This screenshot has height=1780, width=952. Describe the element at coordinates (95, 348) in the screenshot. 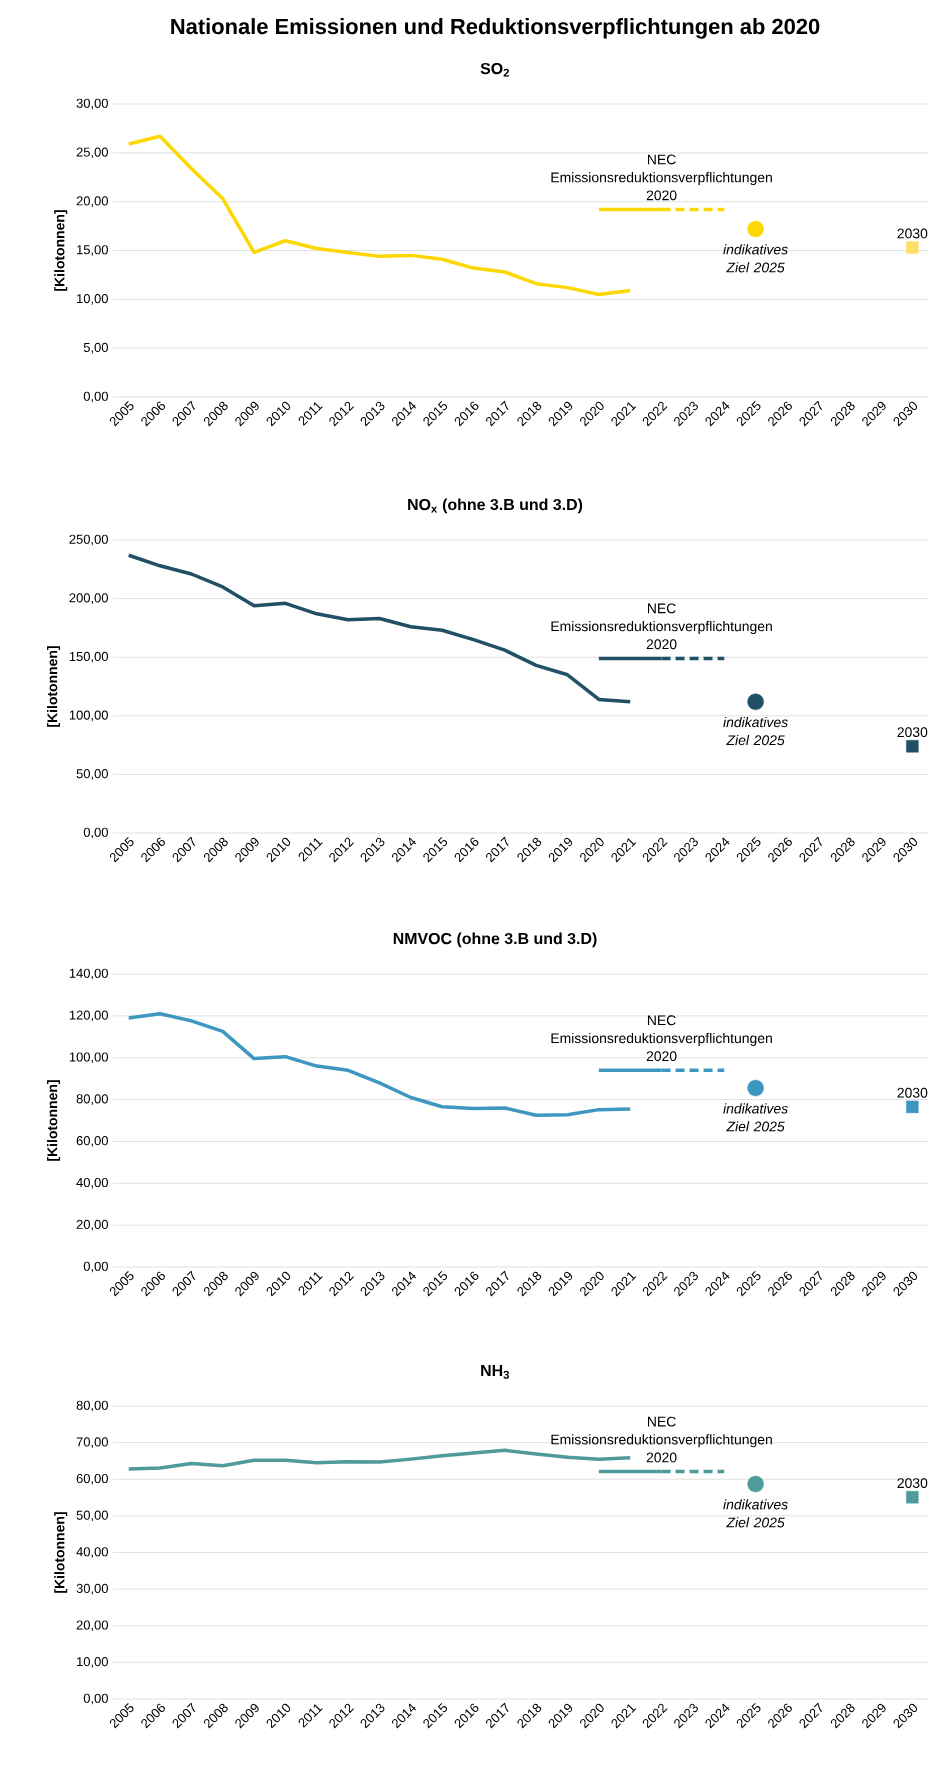

I see `y-tick-label: 5,00` at that location.